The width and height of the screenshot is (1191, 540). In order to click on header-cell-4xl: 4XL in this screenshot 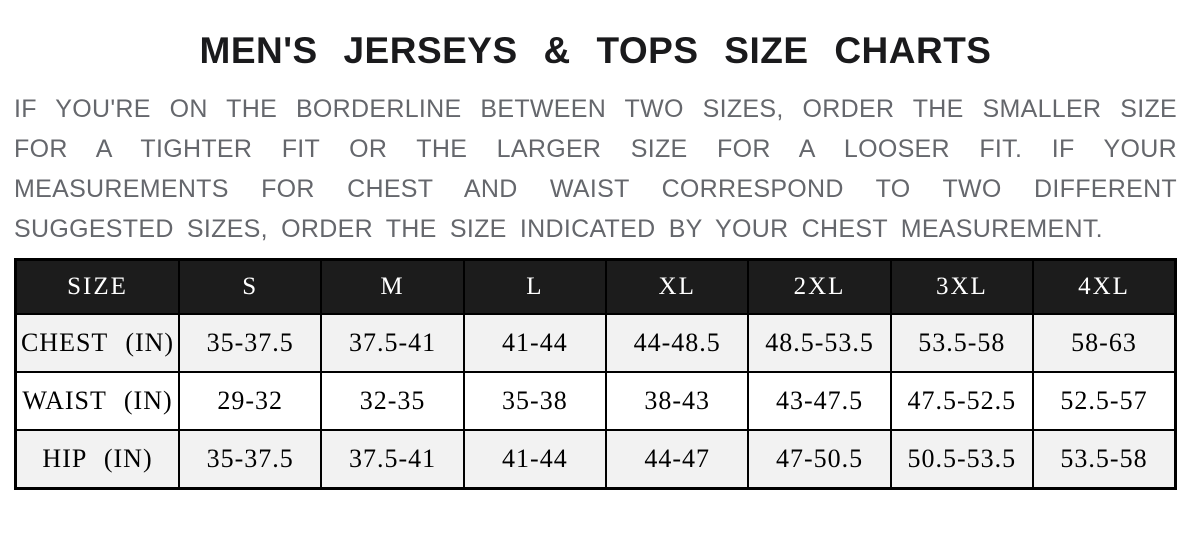, I will do `click(1104, 286)`.